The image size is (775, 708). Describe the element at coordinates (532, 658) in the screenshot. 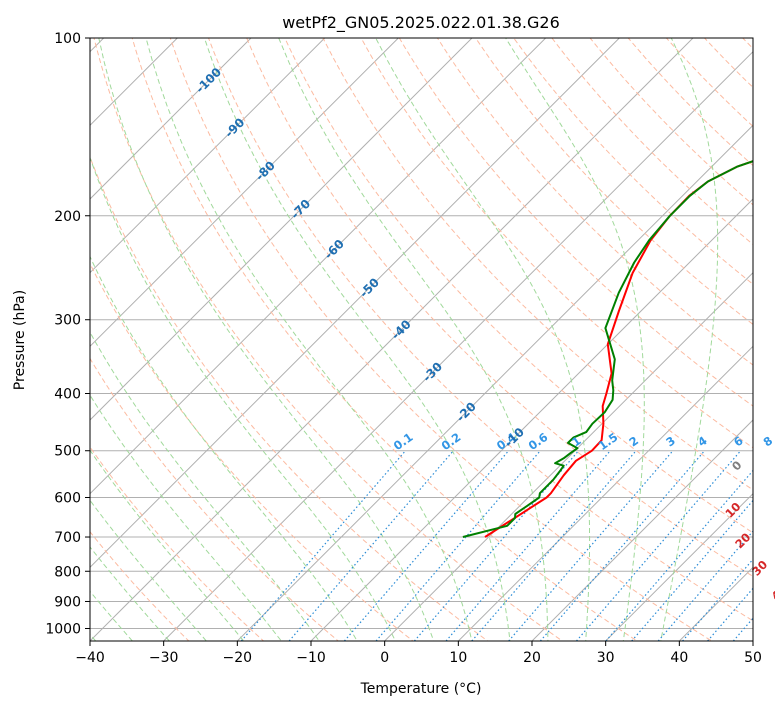

I see `x-tick-label: 20` at that location.